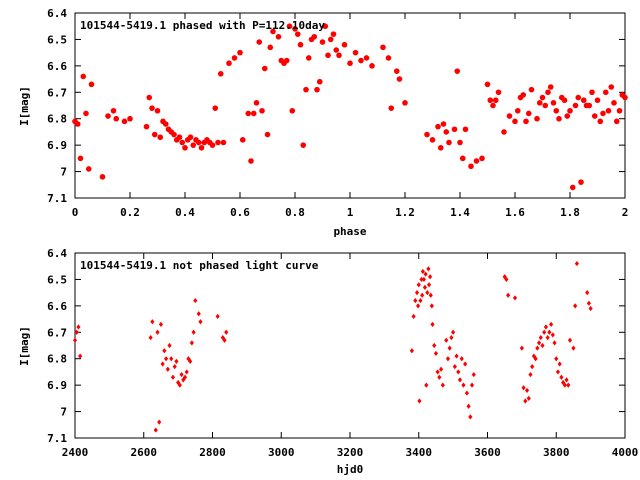  What do you see at coordinates (57, 92) in the screenshot?
I see `y-tick-label-phased: 6.7` at bounding box center [57, 92].